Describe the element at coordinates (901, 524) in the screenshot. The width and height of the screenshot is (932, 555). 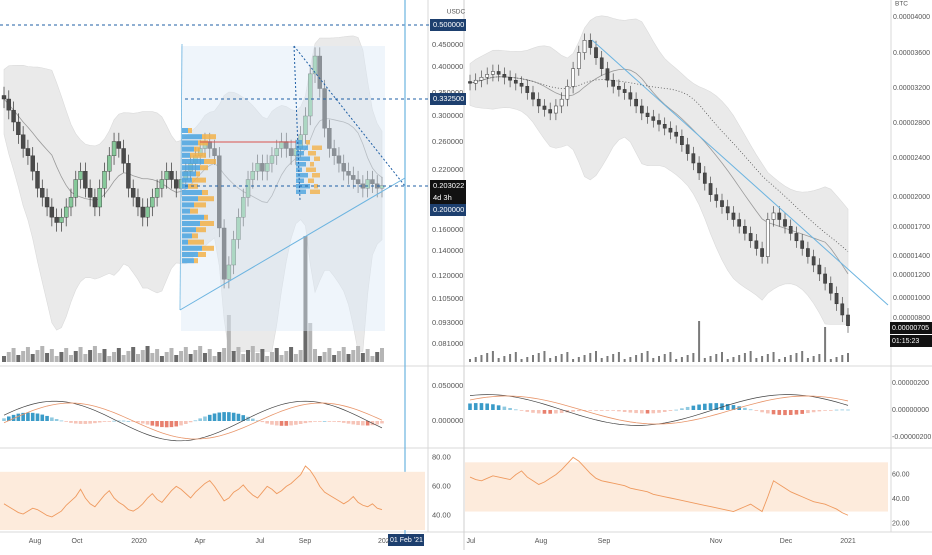
I see `right-rsi-tick: 20.00` at that location.